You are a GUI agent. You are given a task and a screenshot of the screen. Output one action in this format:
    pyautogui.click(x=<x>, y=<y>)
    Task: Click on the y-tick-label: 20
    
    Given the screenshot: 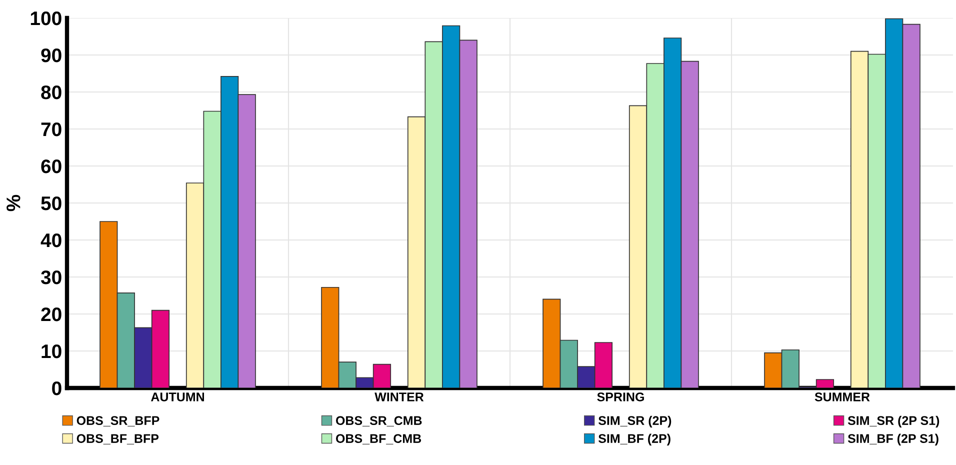 What is the action you would take?
    pyautogui.click(x=51, y=314)
    